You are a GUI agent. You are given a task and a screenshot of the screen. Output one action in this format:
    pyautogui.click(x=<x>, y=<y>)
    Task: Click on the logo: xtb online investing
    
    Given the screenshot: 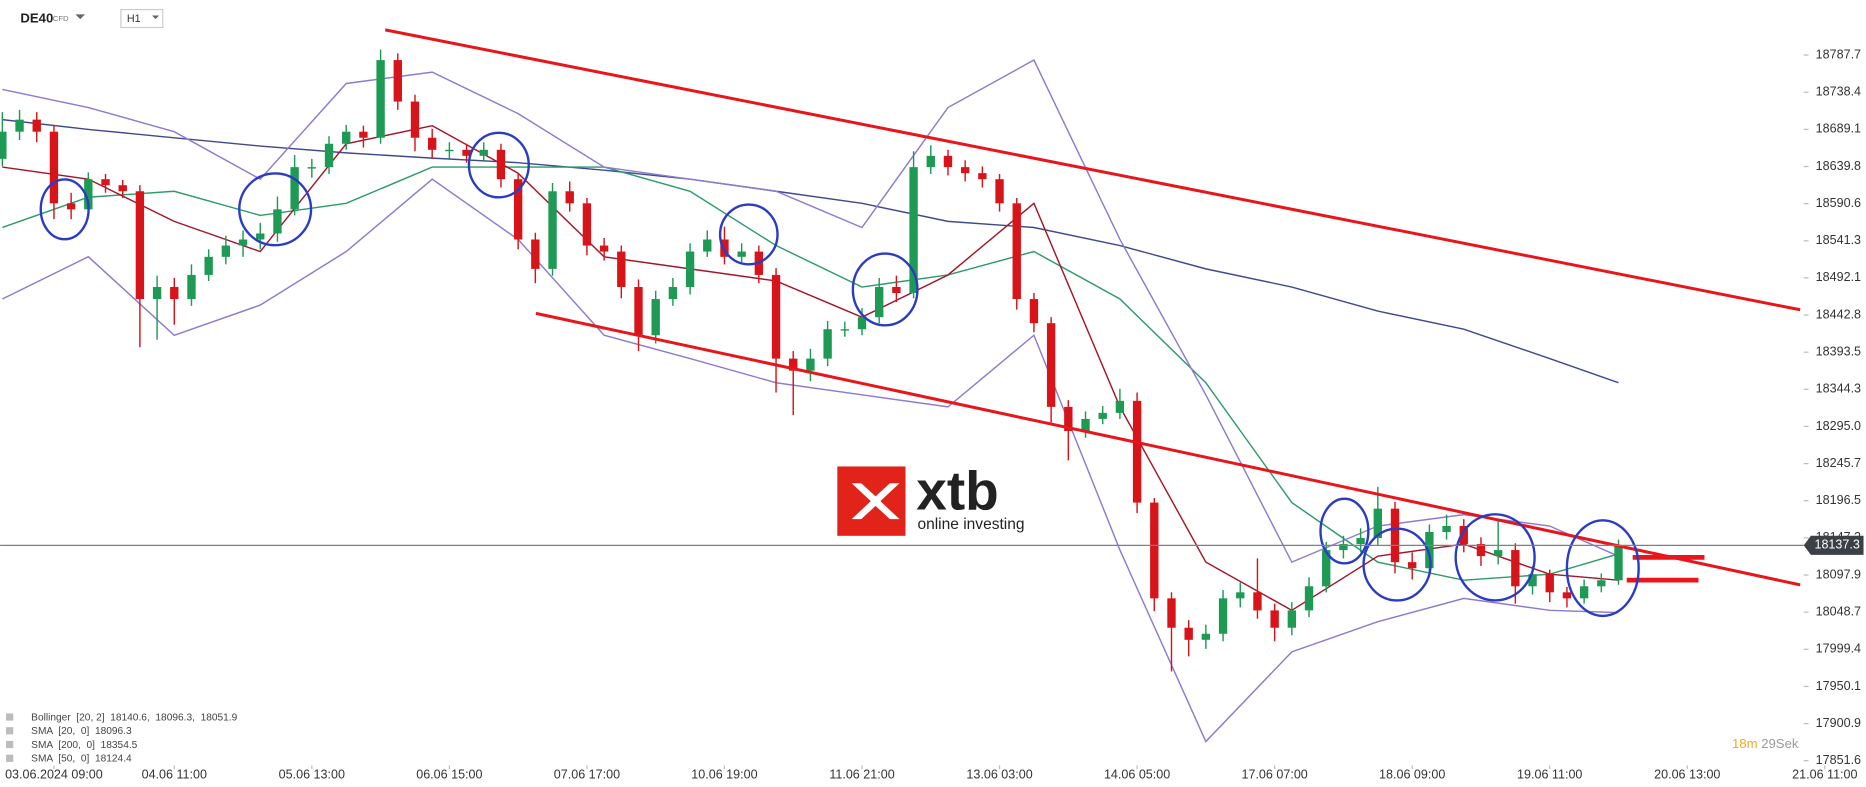 What is the action you would take?
    pyautogui.click(x=931, y=498)
    